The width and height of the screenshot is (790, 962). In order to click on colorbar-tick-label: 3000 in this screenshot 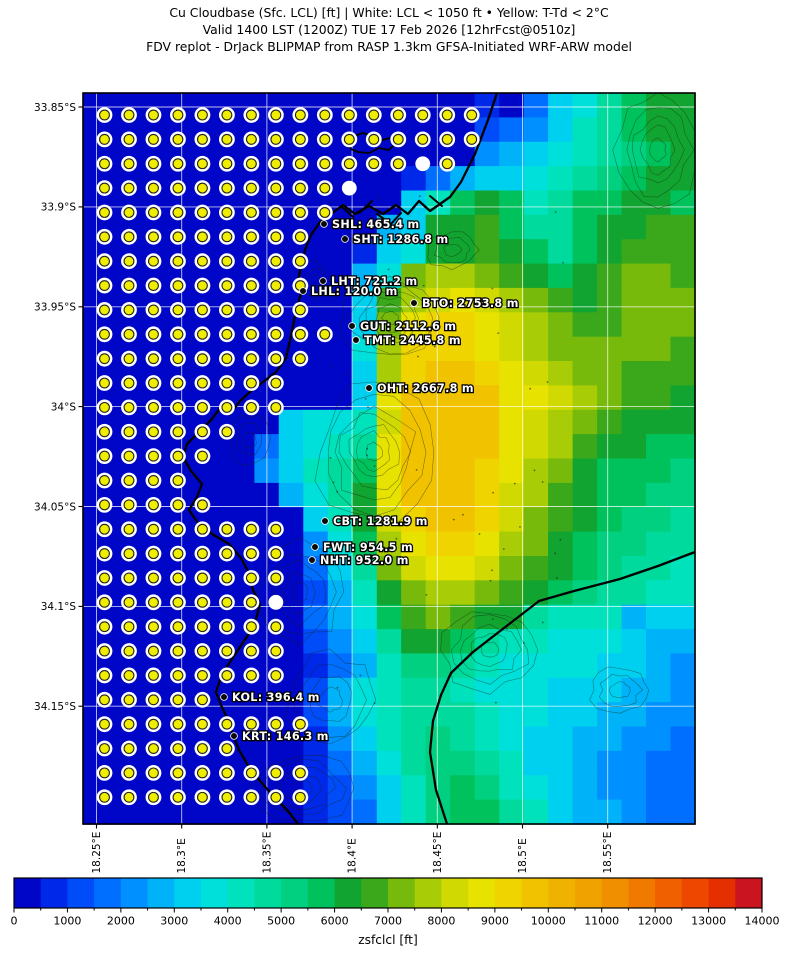, I will do `click(174, 921)`.